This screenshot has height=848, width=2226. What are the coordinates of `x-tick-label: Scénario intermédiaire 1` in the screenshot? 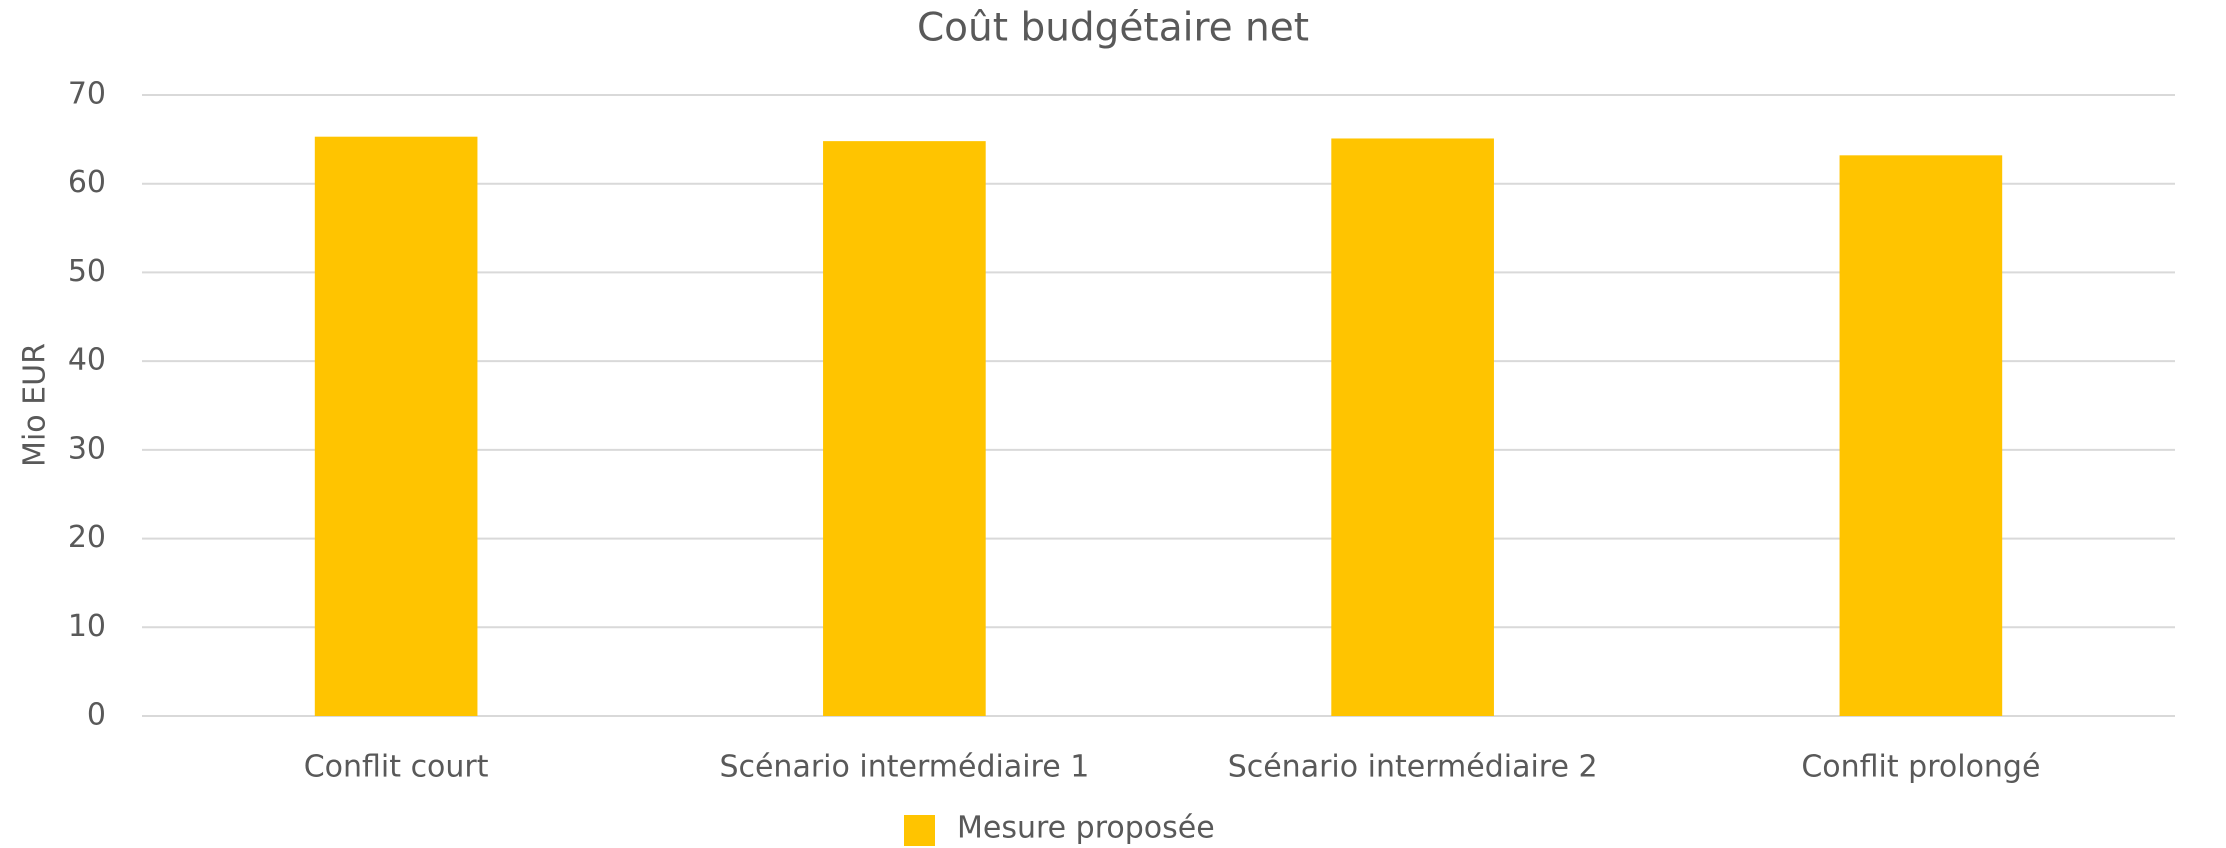 It's located at (904, 767).